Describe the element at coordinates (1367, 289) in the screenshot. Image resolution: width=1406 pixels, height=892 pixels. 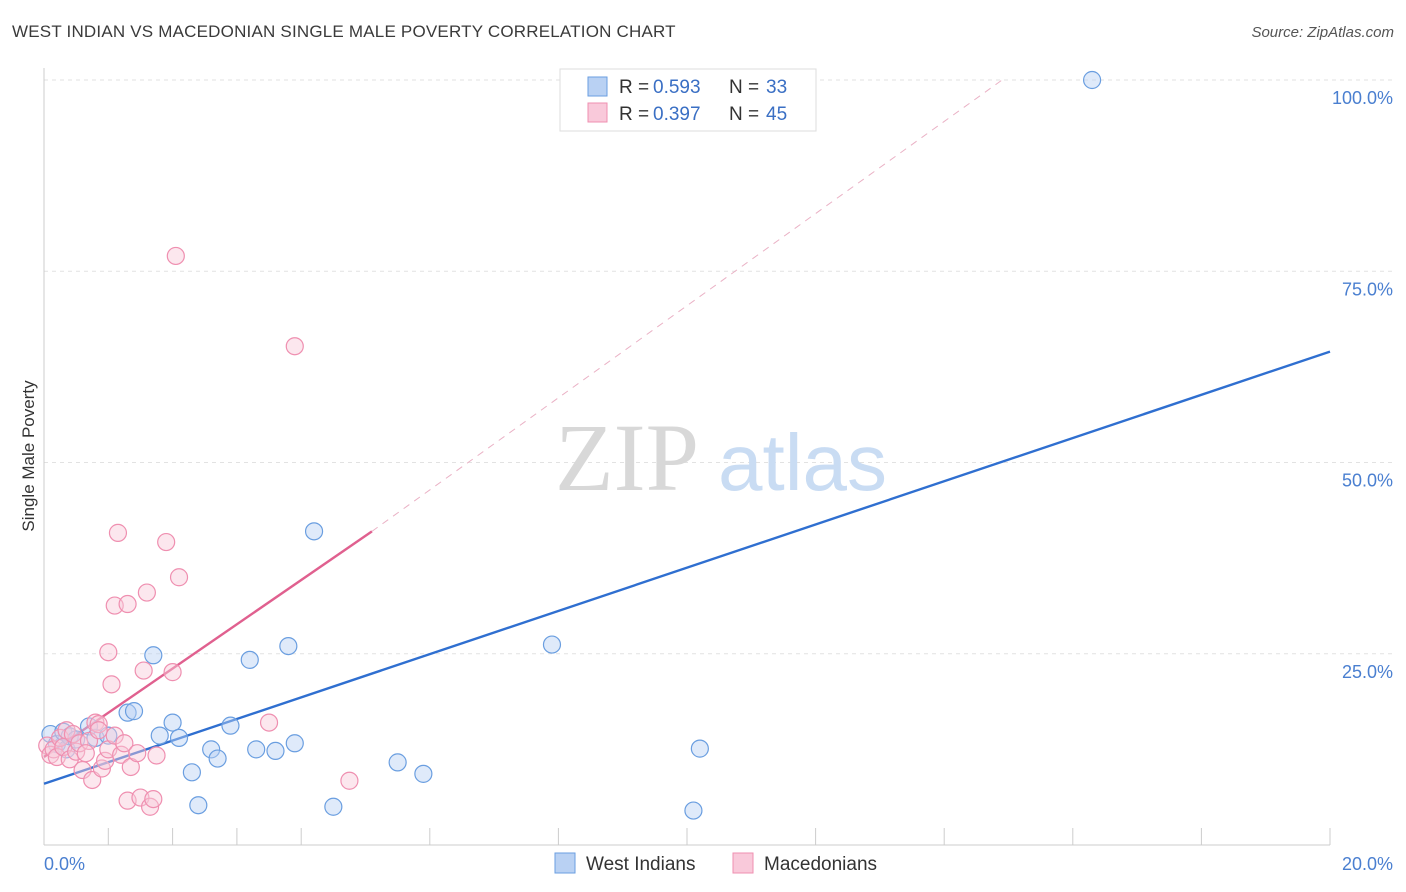
I see `y-tick-label-75: 75.0%` at that location.